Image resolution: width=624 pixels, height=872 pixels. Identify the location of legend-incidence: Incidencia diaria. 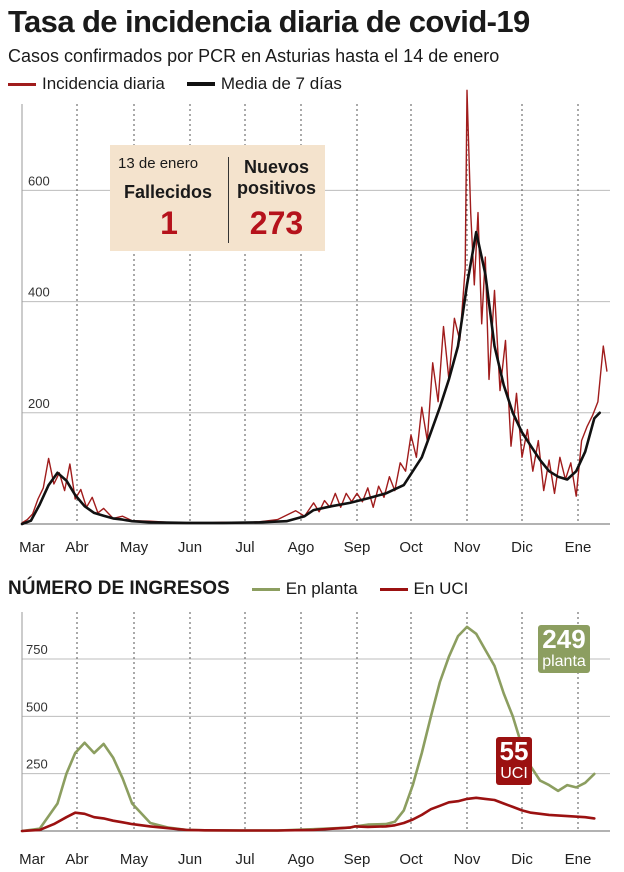
(86, 84).